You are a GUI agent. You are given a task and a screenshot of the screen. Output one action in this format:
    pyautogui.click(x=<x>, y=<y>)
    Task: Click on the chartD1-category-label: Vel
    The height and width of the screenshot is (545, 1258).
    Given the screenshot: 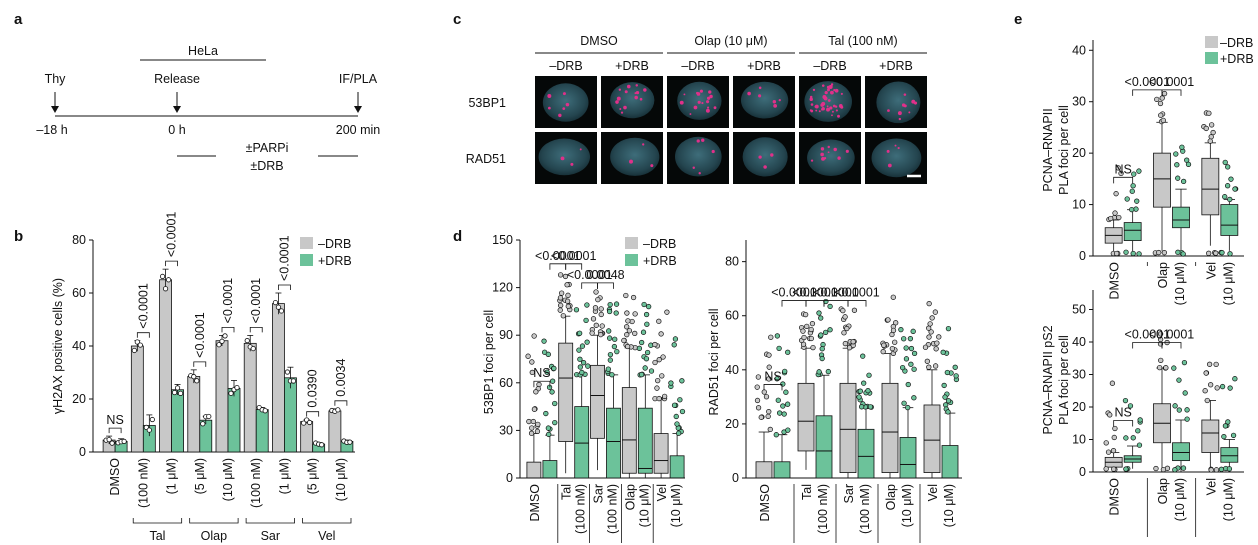 What is the action you would take?
    pyautogui.click(x=662, y=492)
    